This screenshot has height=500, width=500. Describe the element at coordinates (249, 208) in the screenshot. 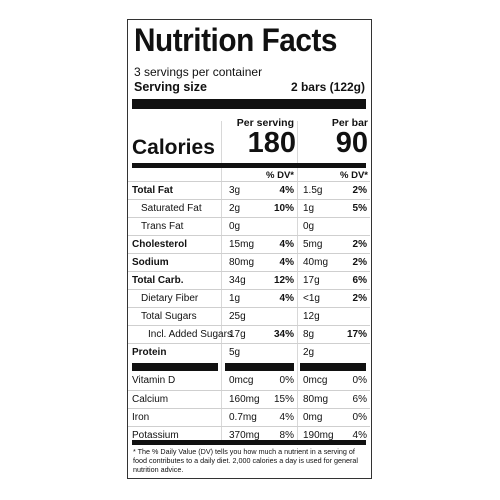

I see `nutrient-row-saturated-fat: Saturated Fat 2g 10% 1g 5%` at that location.